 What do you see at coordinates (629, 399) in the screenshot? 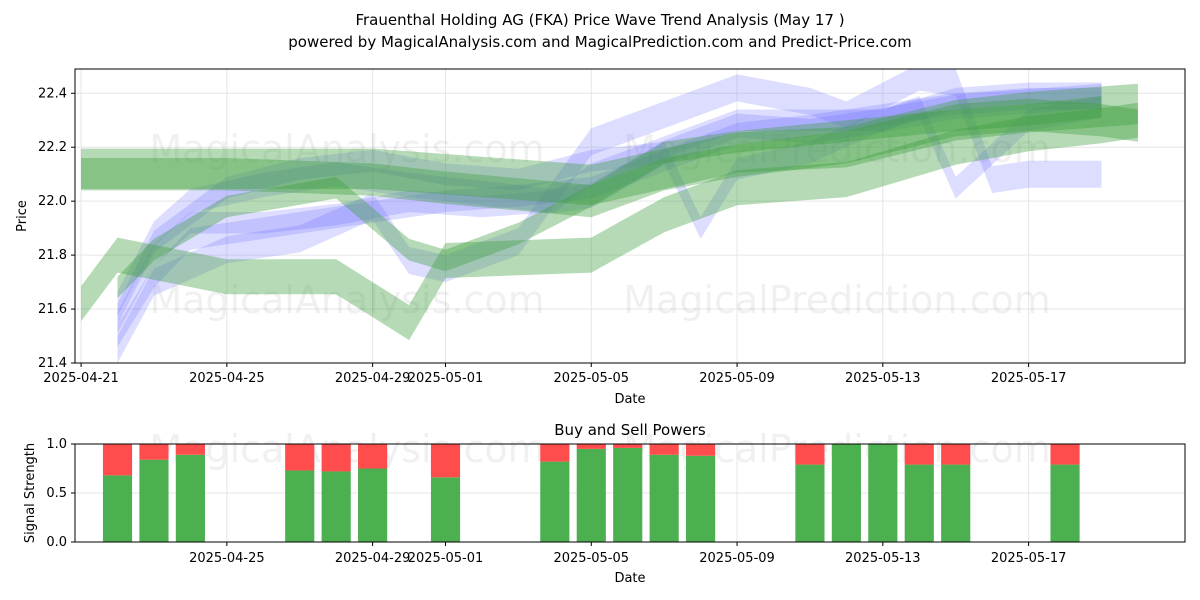
I see `top-x-axis-label: Date` at bounding box center [629, 399].